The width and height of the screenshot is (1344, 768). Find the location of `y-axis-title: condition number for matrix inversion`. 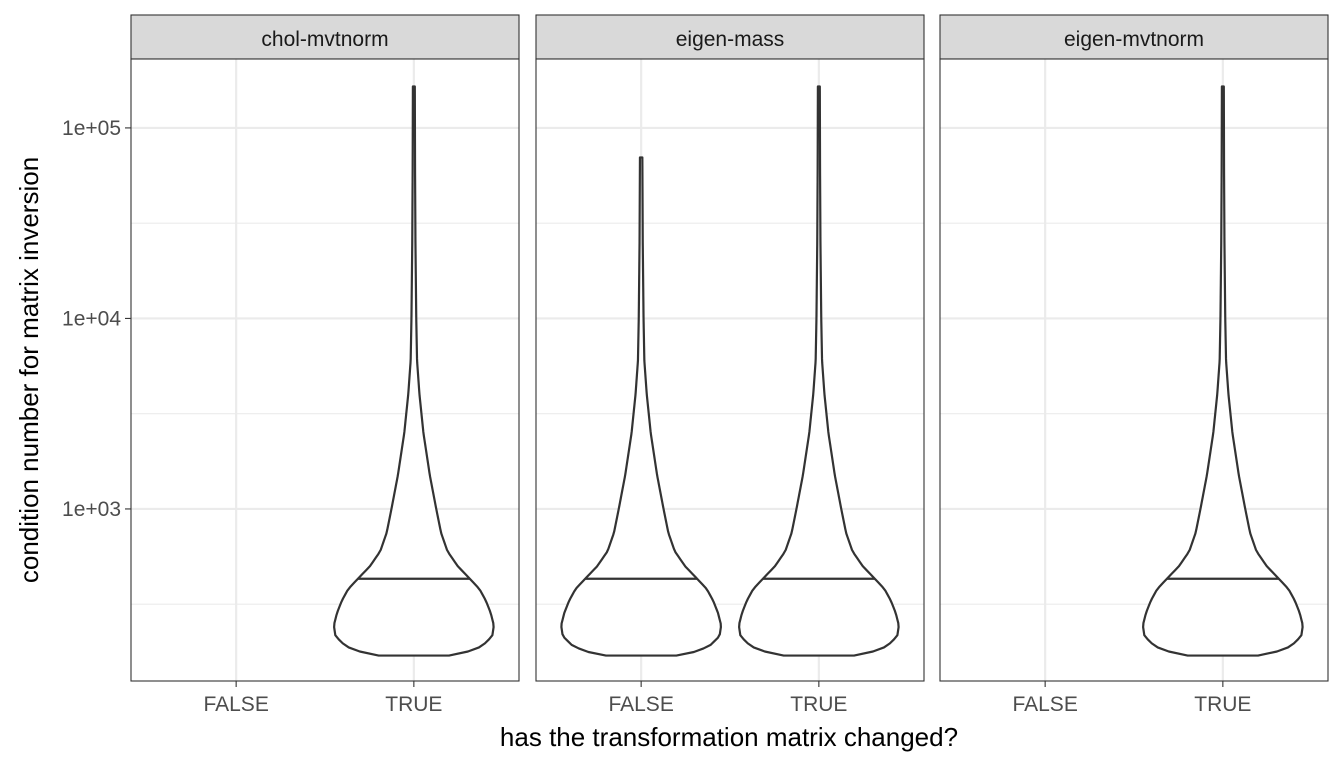

y-axis-title: condition number for matrix inversion is located at coordinates (29, 370).